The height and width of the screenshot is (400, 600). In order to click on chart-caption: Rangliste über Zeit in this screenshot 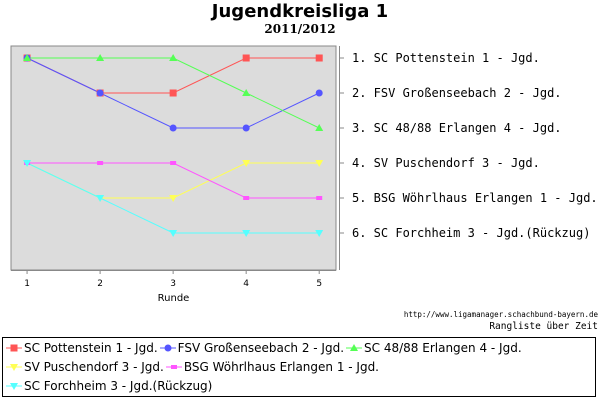, I will do `click(543, 326)`.